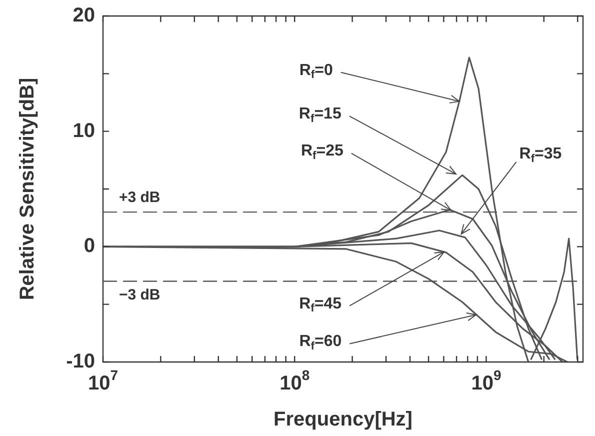 The width and height of the screenshot is (595, 436). Describe the element at coordinates (343, 419) in the screenshot. I see `x-axis-title: Frequency[Hz]` at that location.